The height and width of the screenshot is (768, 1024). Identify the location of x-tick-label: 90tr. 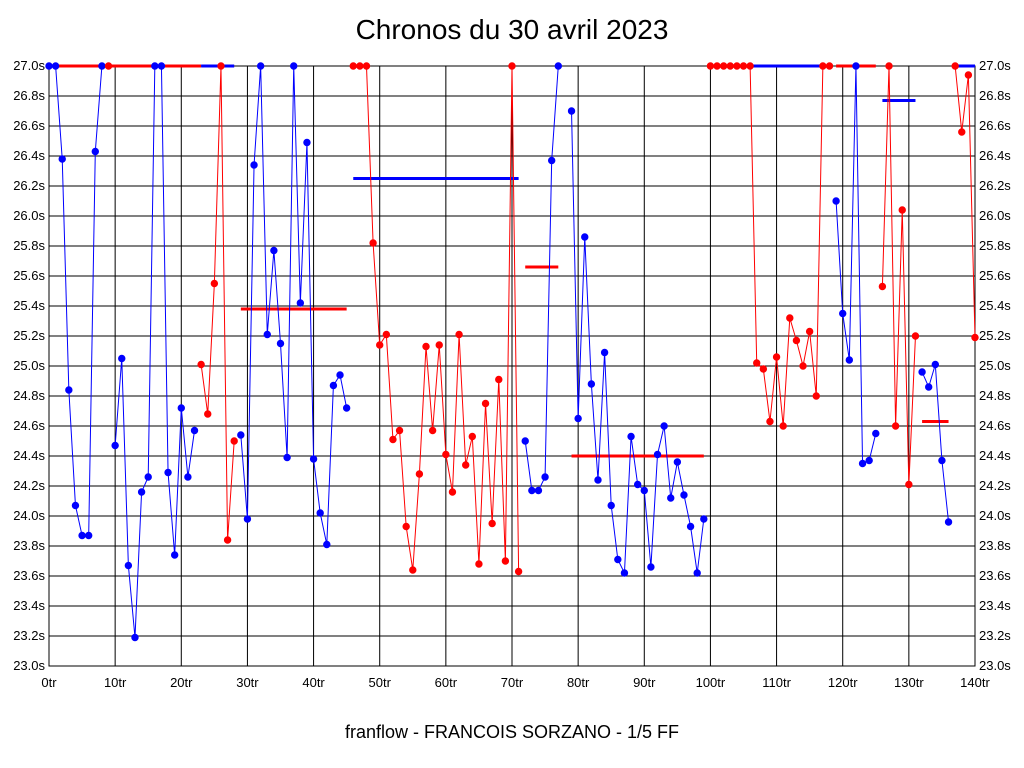
(644, 682).